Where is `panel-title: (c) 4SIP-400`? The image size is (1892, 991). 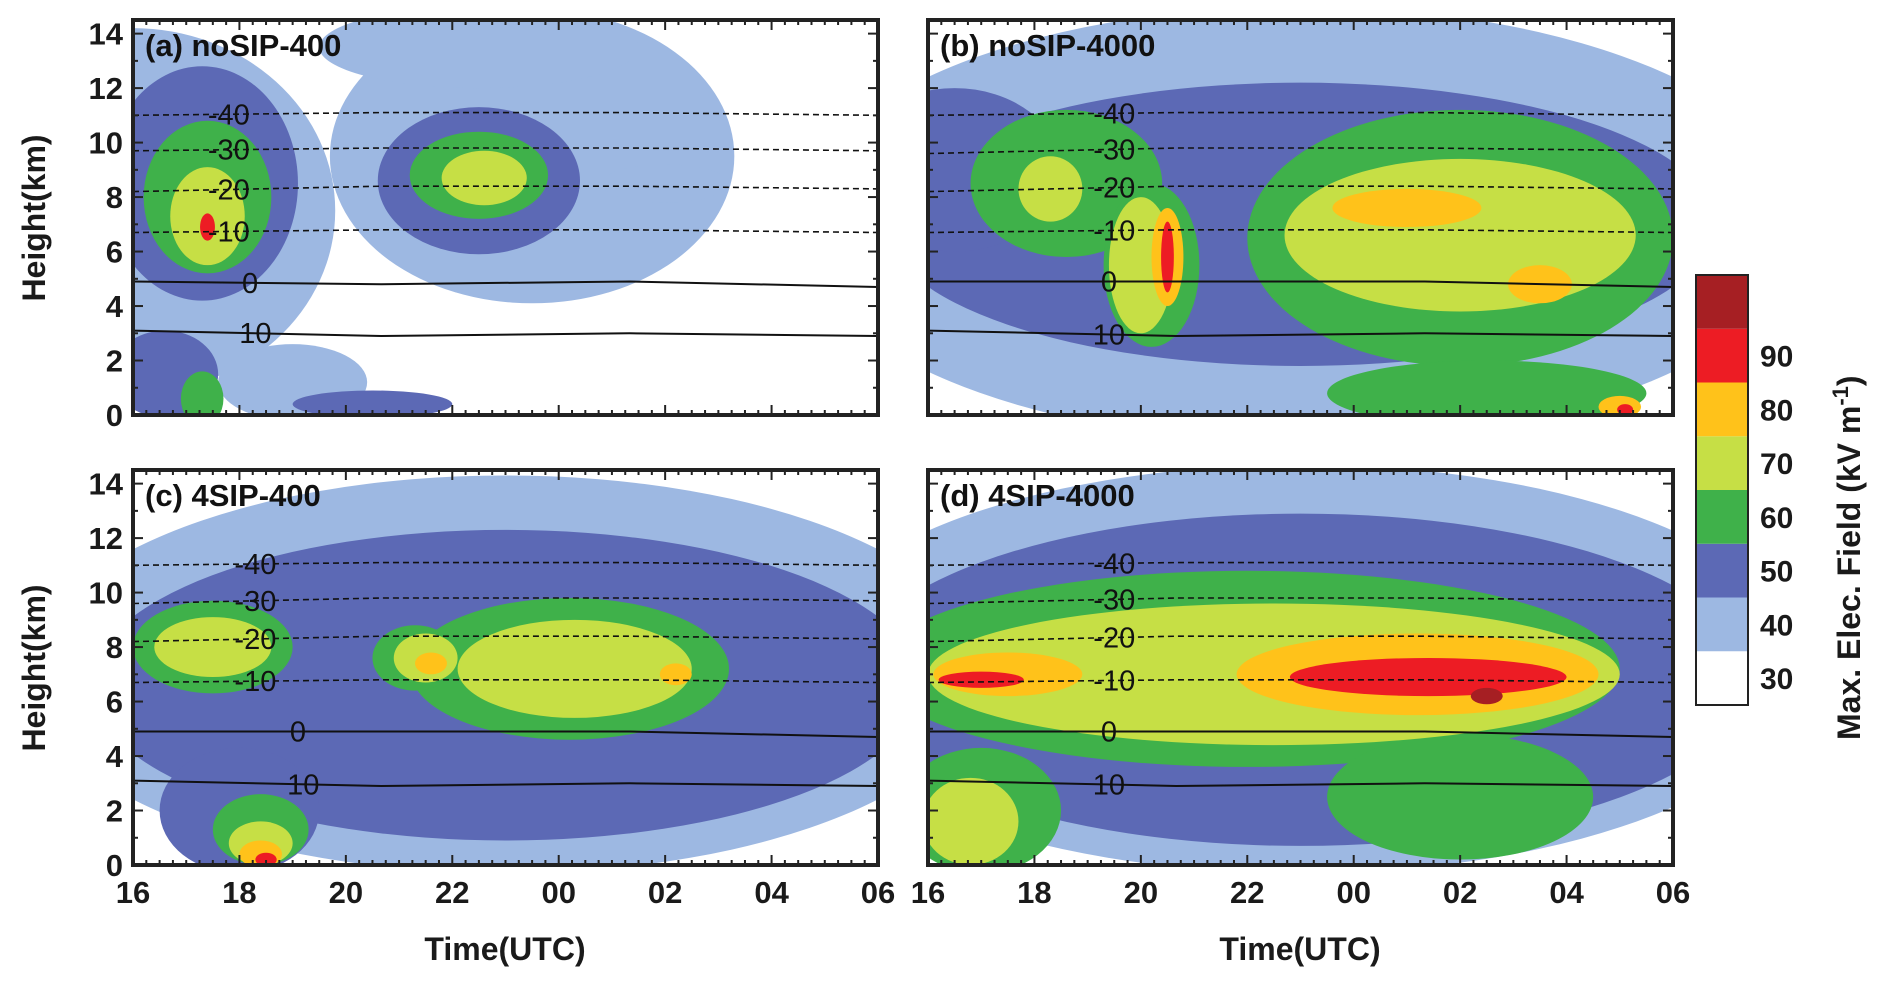 panel-title: (c) 4SIP-400 is located at coordinates (233, 495).